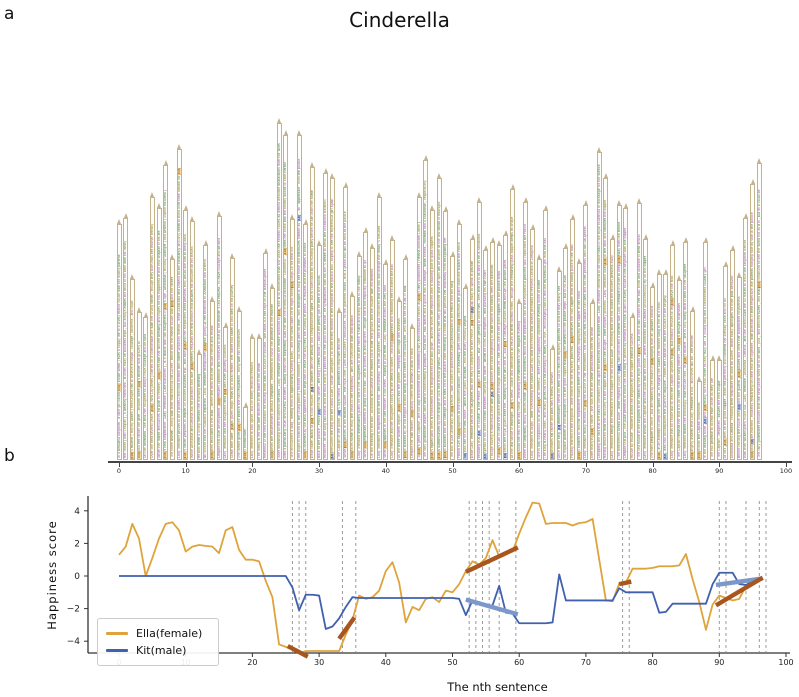  I want to click on word: resentment, so click(585, 362).